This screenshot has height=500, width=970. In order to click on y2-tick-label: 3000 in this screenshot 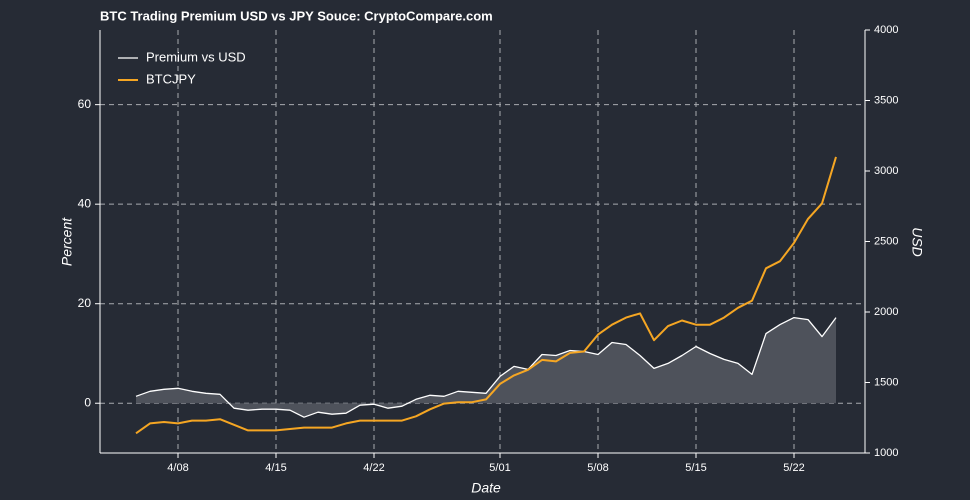, I will do `click(886, 171)`.